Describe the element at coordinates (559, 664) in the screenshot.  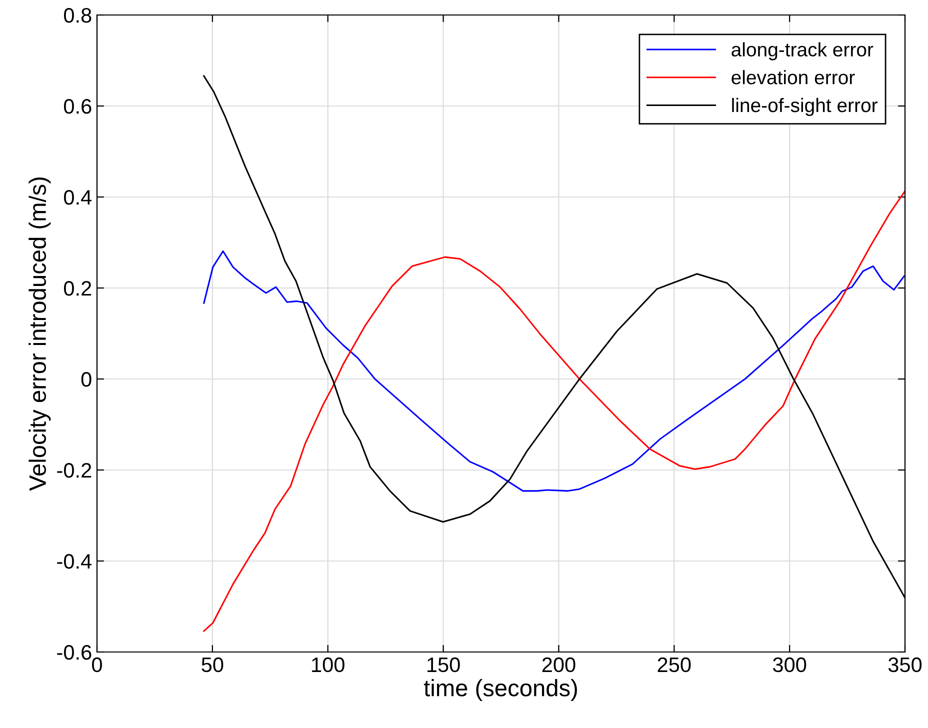
I see `x-tick-label: 200` at that location.